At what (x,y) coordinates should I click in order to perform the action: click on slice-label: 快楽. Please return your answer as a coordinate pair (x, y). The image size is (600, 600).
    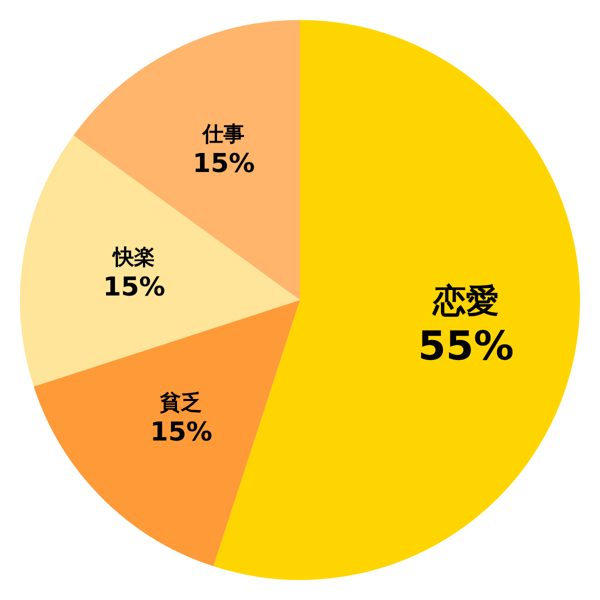
    Looking at the image, I should click on (133, 257).